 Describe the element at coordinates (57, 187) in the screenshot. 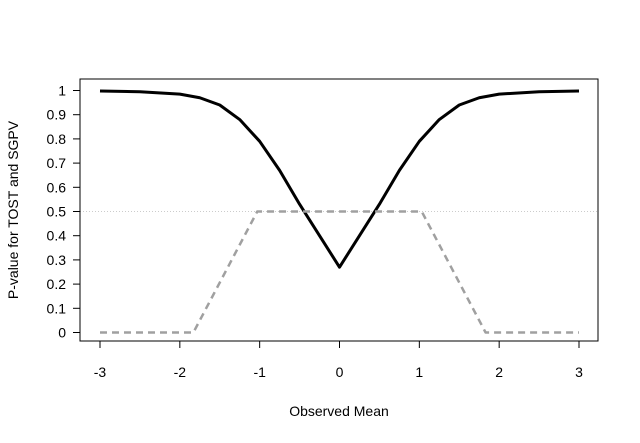

I see `y-tick-label-6: 0.6` at that location.